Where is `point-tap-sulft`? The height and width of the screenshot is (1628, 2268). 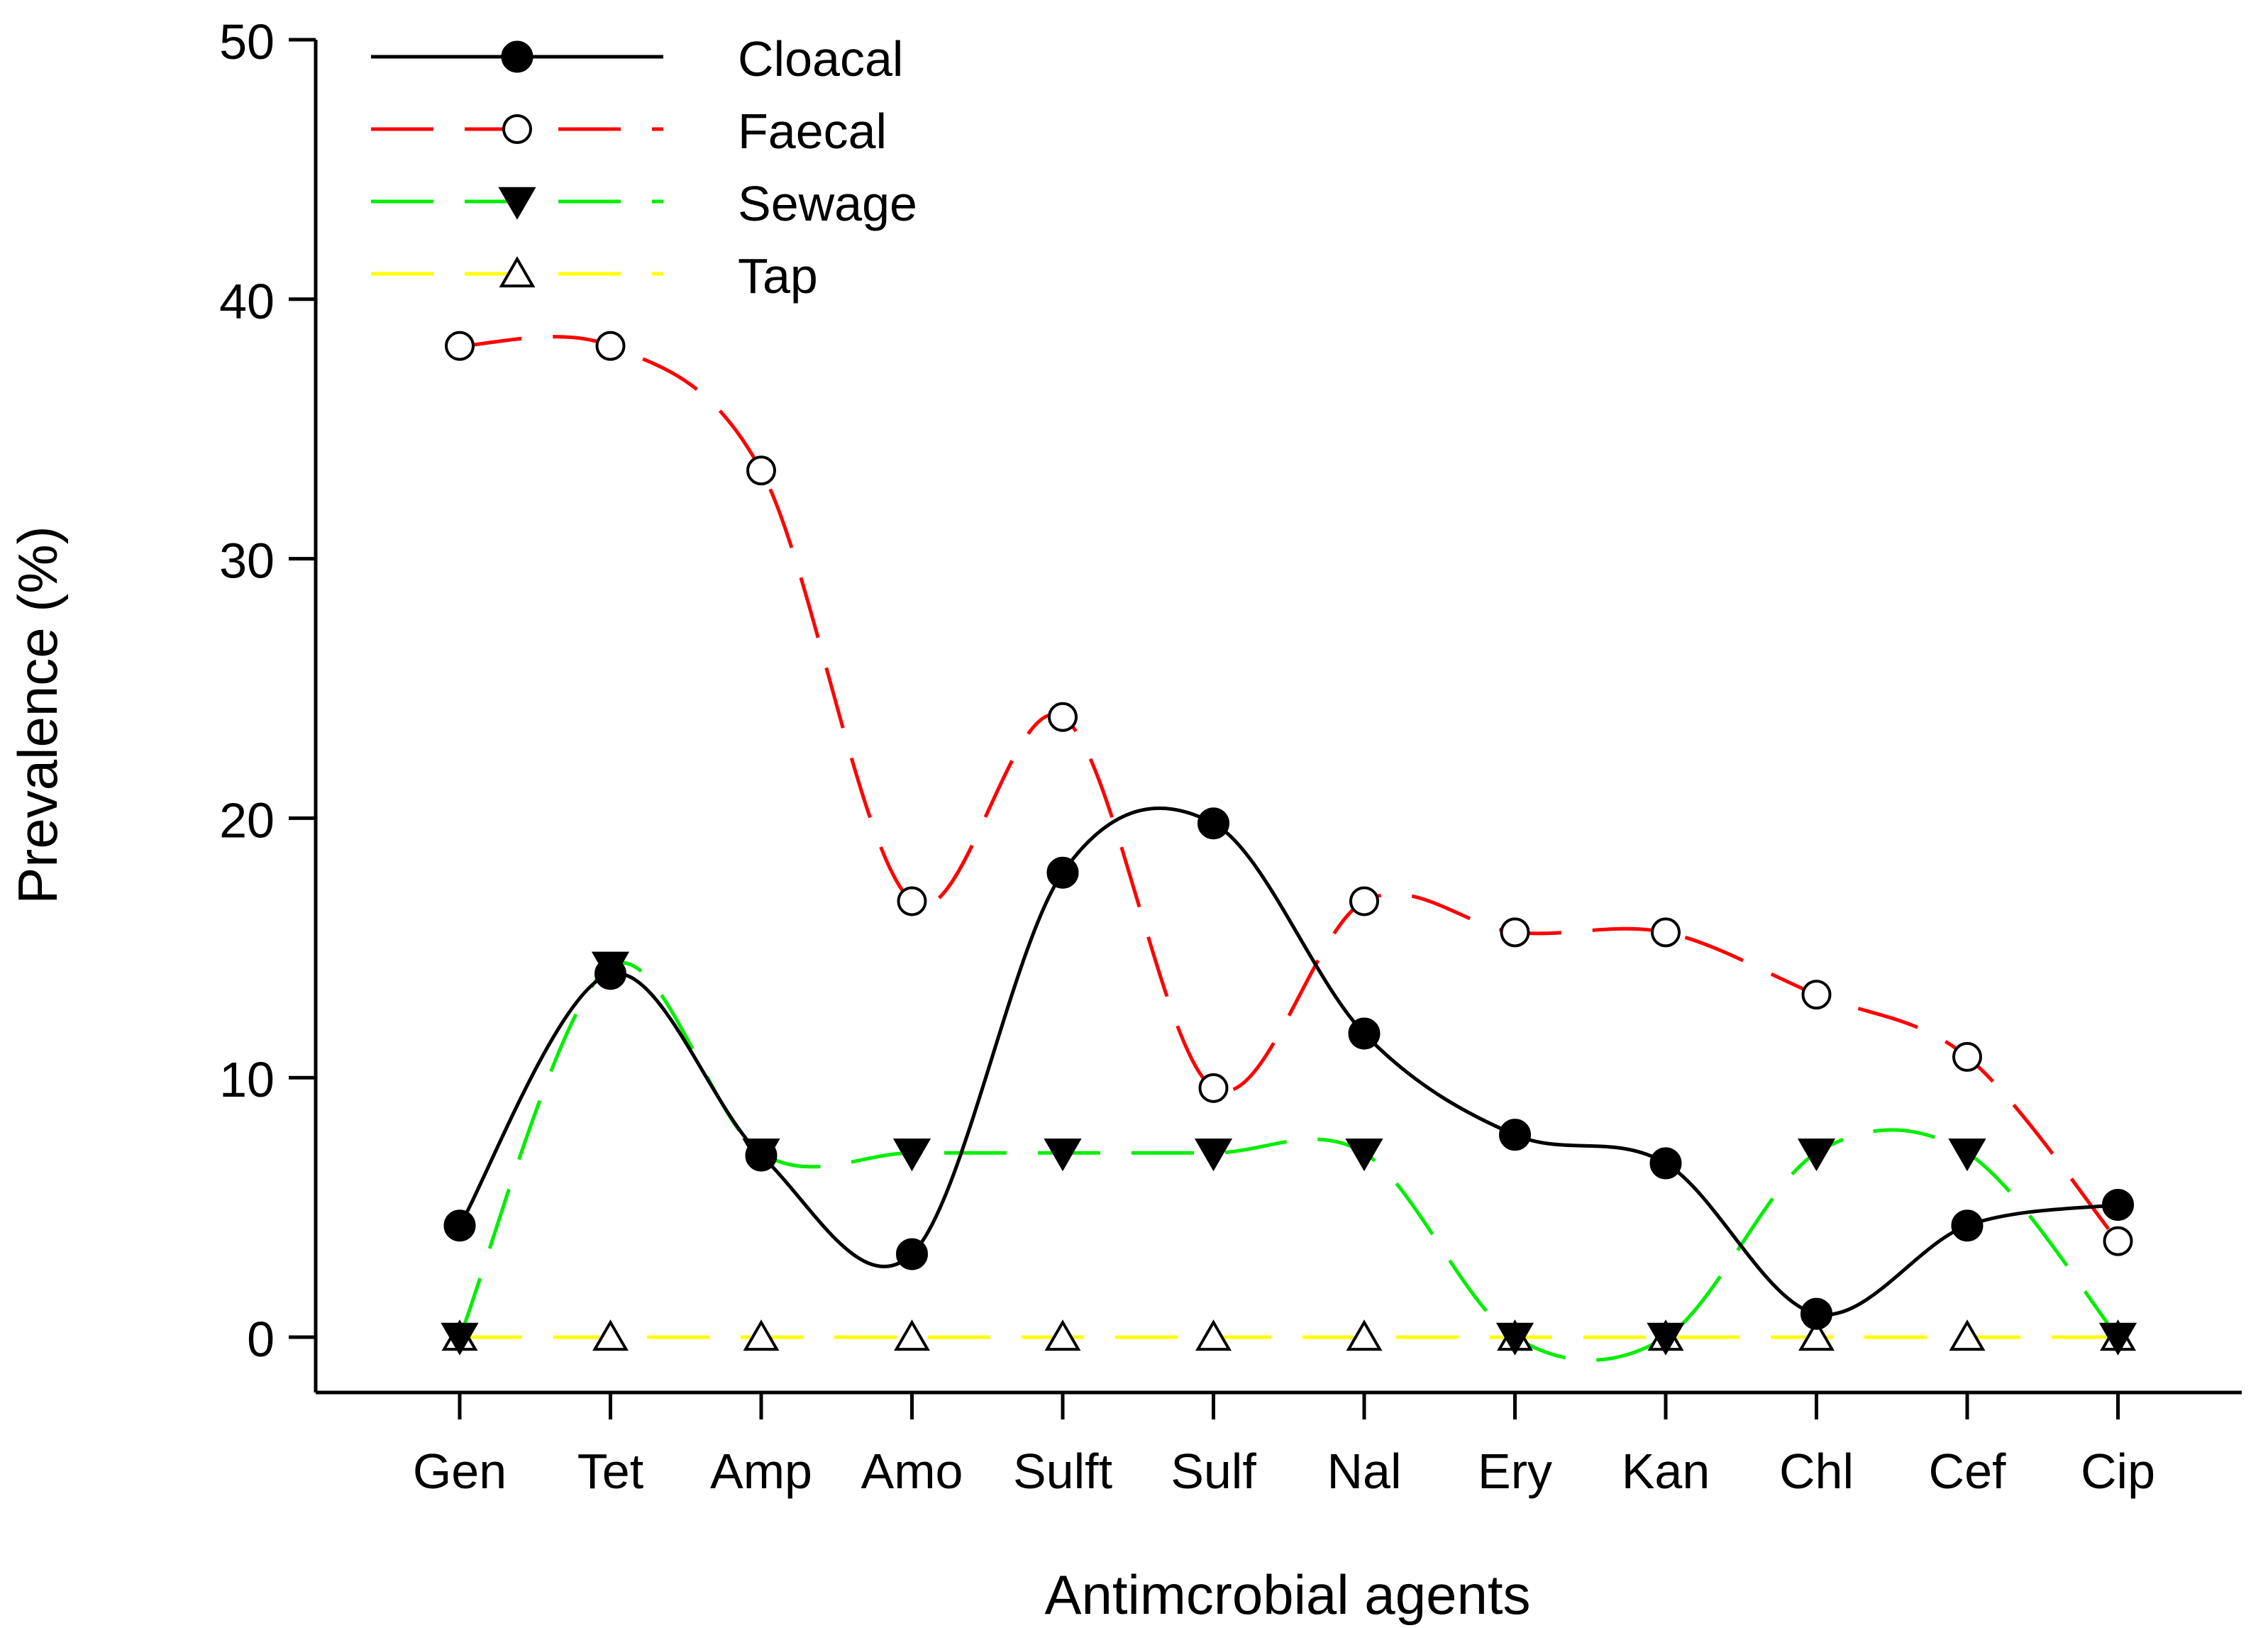 point-tap-sulft is located at coordinates (1062, 1335).